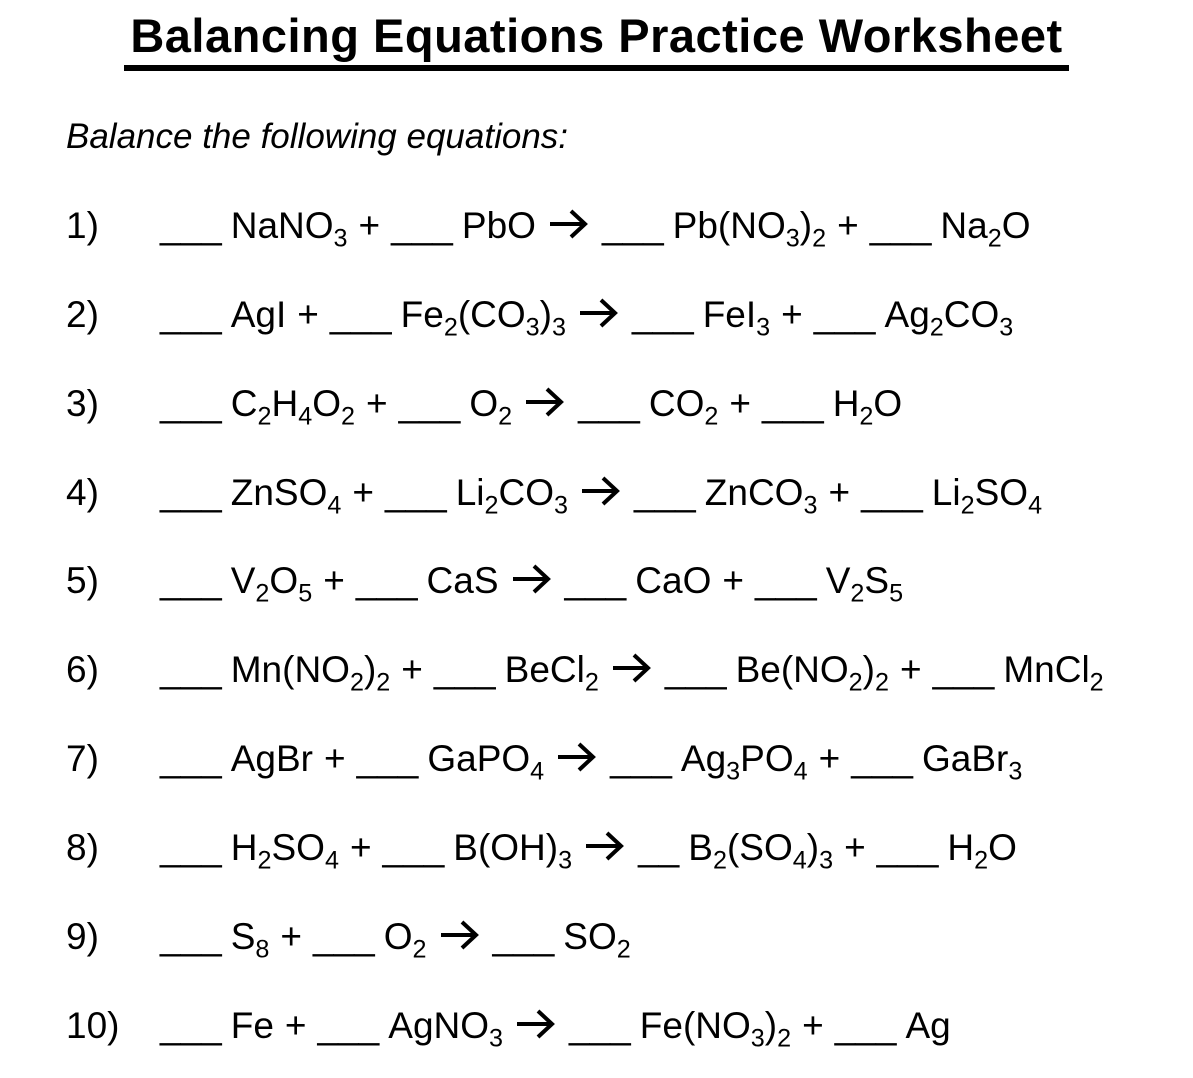 The height and width of the screenshot is (1078, 1193). What do you see at coordinates (279, 492) in the screenshot?
I see `formula-text: ZnSO` at bounding box center [279, 492].